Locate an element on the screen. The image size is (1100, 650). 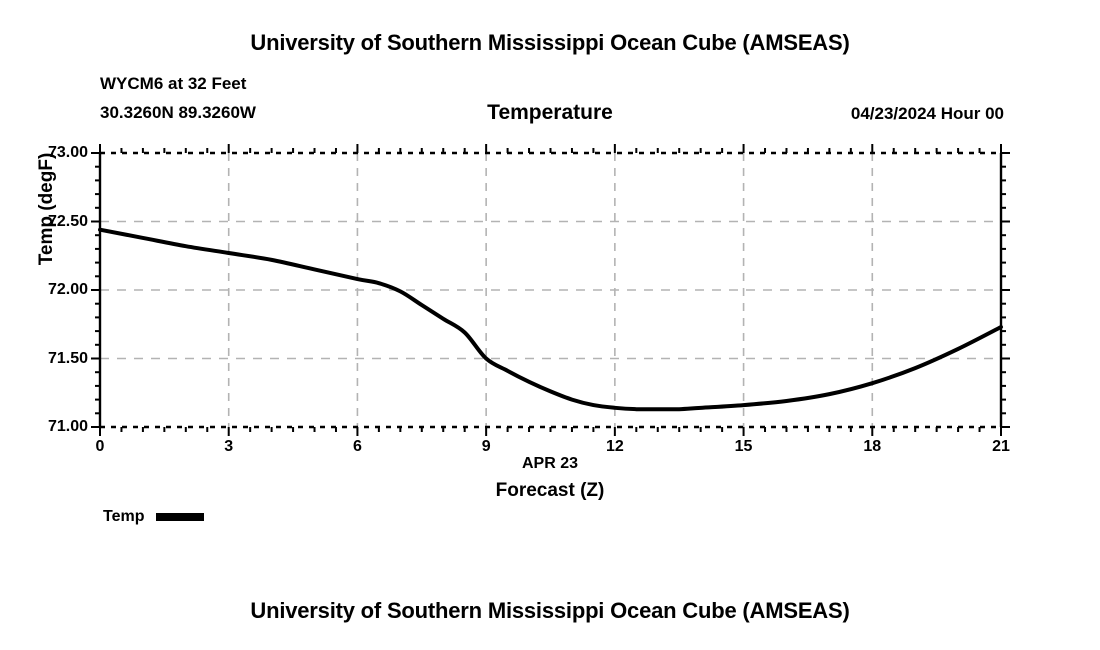
x-tick-label: 12 is located at coordinates (614, 446).